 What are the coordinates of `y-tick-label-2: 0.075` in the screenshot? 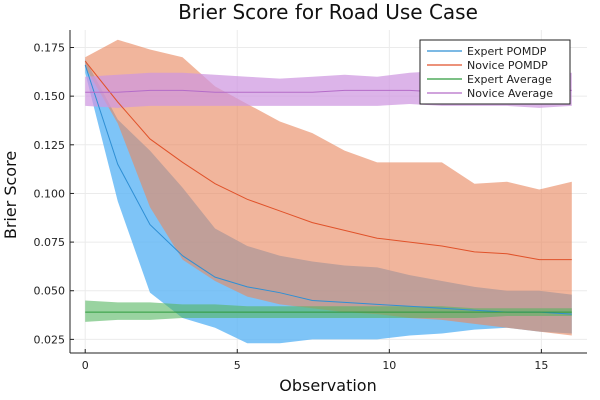 It's located at (50, 242).